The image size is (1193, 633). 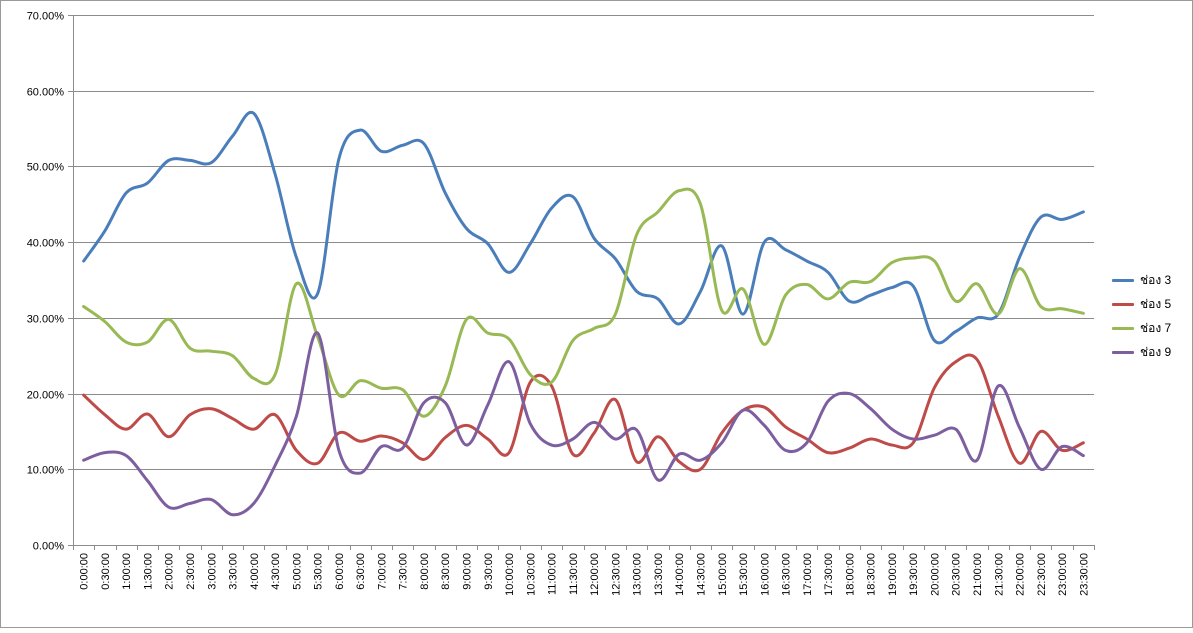 I want to click on x-tick-label: 16:00:00, so click(x=765, y=574).